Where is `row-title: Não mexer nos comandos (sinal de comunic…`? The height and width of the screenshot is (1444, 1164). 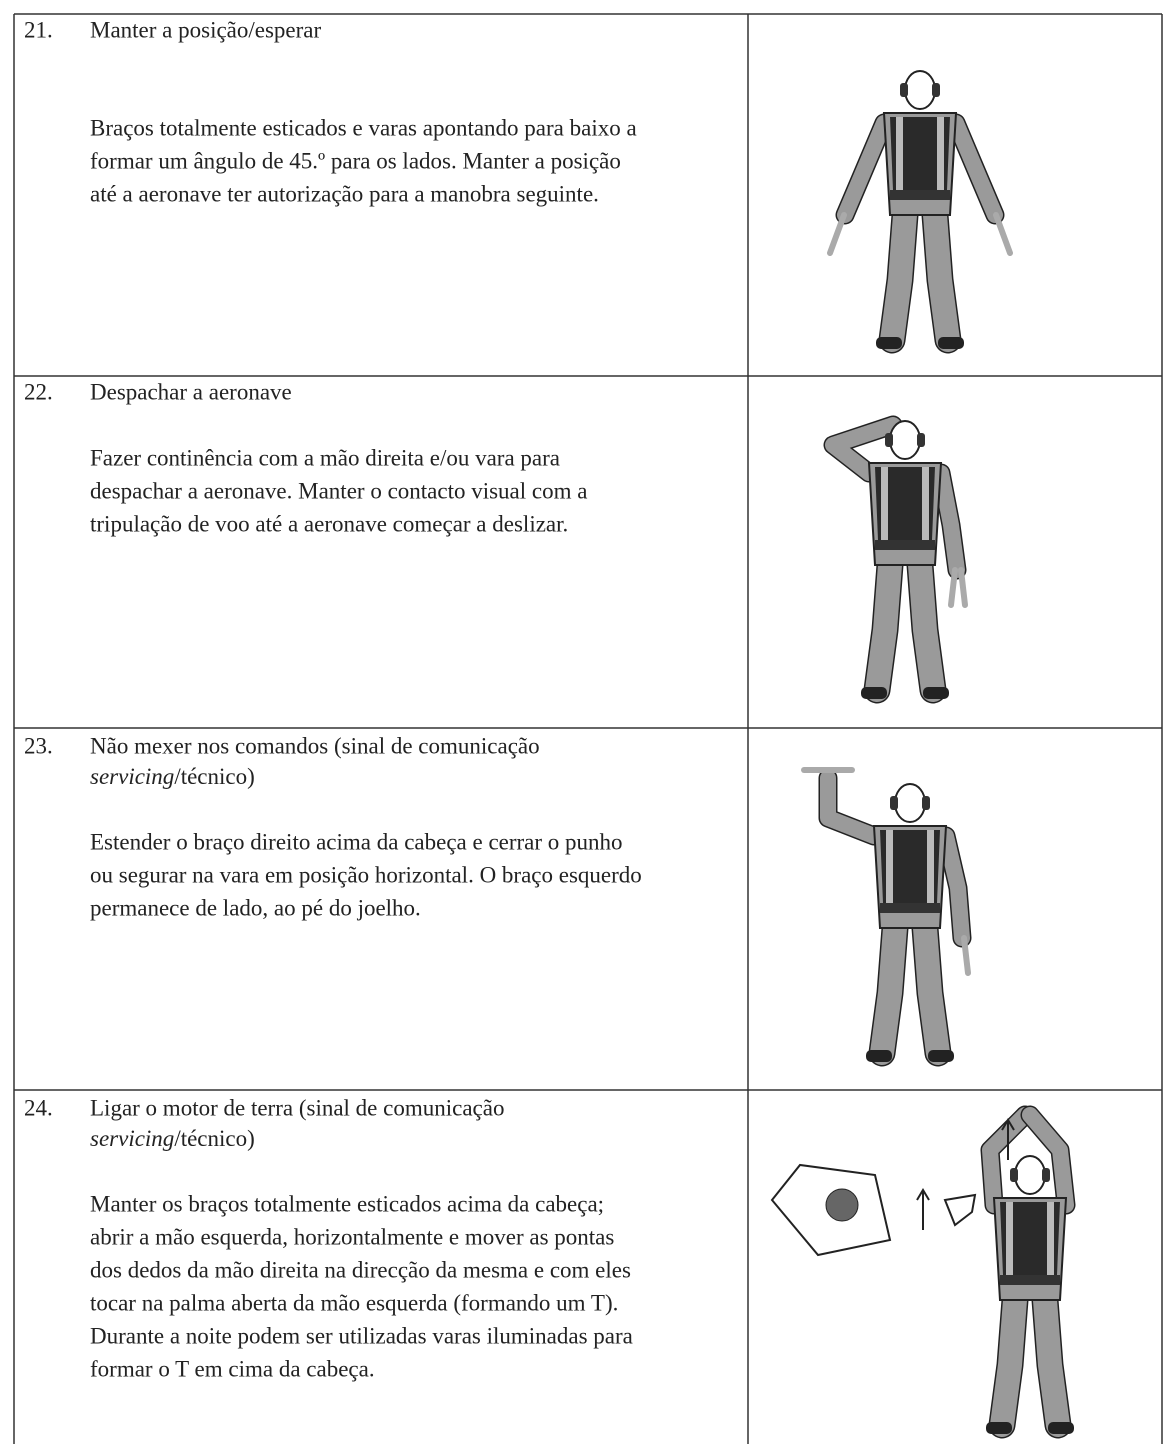
row-title: Não mexer nos comandos (sinal de comunic… is located at coordinates (315, 745).